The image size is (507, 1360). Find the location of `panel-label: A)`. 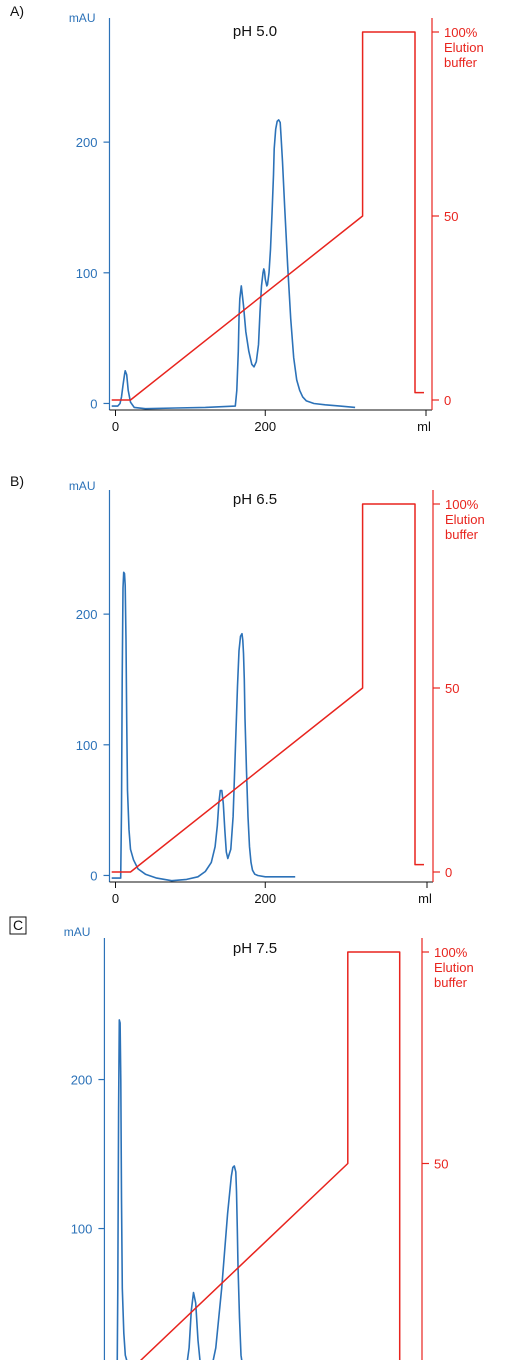

panel-label: A) is located at coordinates (17, 11).